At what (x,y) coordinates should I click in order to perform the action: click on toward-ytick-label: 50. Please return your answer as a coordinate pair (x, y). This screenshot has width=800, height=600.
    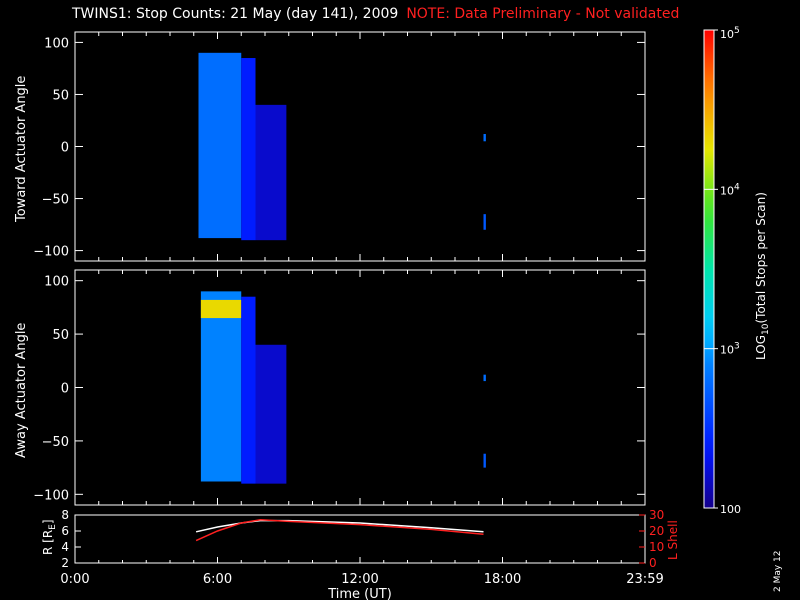
    Looking at the image, I should click on (60, 95).